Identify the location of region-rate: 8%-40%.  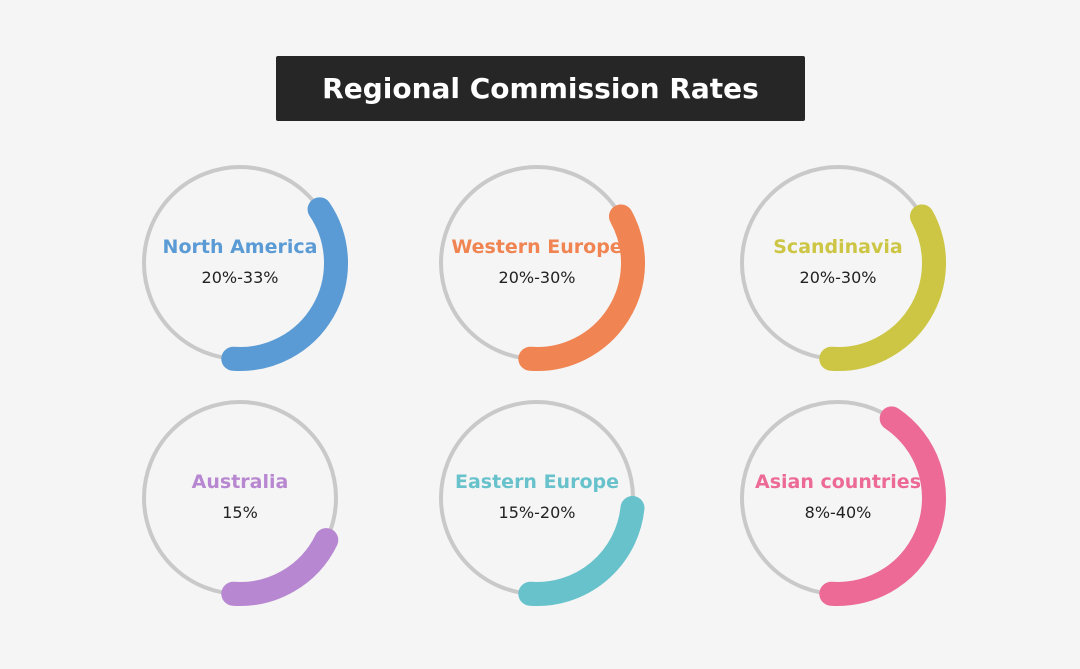
(838, 512).